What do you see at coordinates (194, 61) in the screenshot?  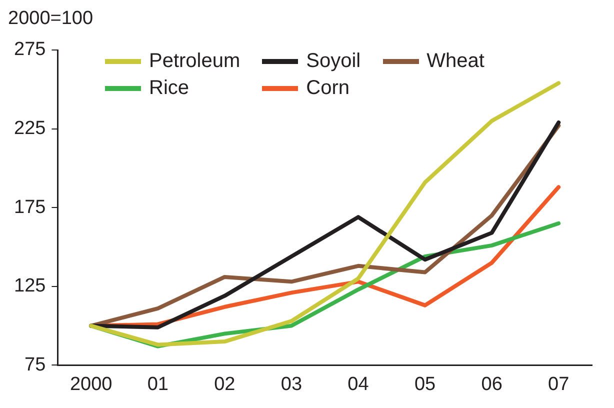 I see `legend-label: Petroleum` at bounding box center [194, 61].